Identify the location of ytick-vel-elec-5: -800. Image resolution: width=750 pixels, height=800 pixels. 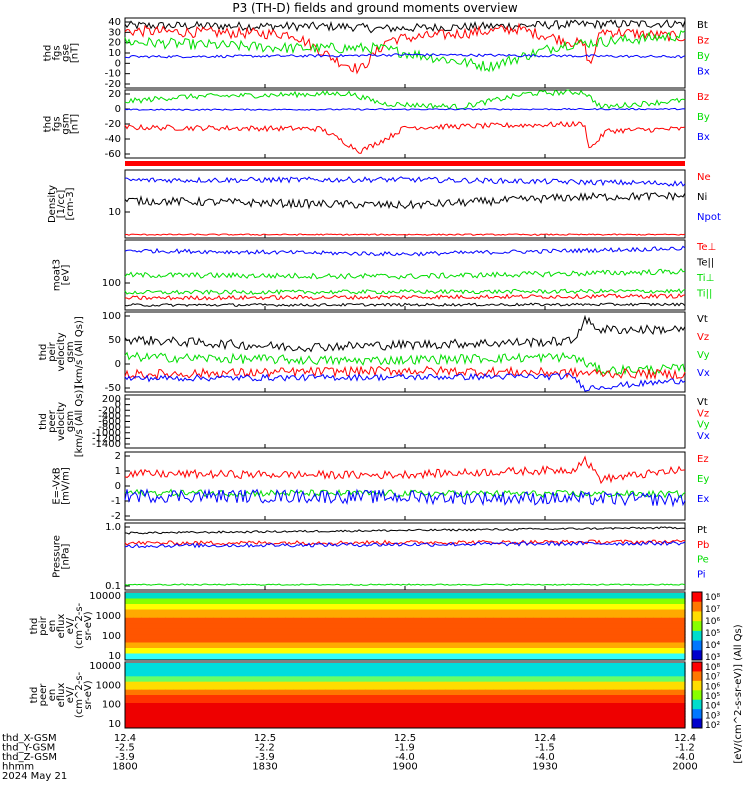
(109, 427).